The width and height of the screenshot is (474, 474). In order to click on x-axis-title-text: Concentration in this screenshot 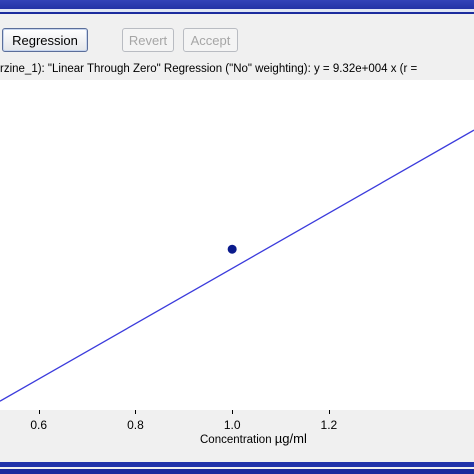, I will do `click(237, 440)`.